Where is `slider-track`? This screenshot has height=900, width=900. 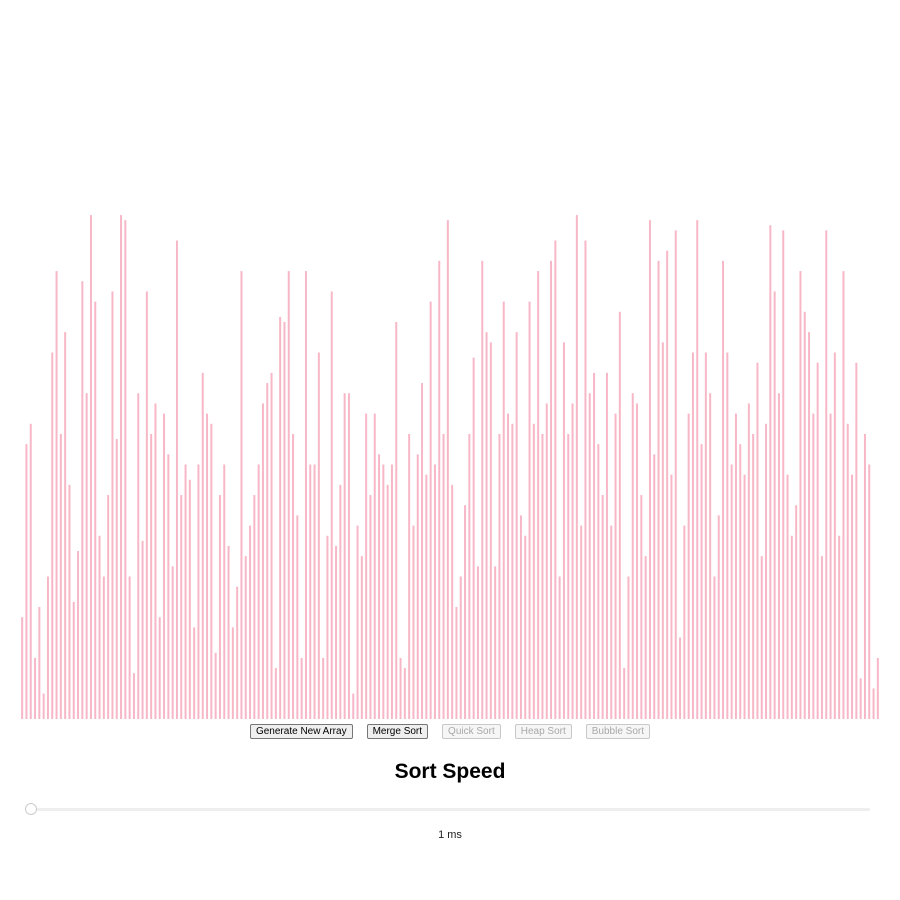
slider-track is located at coordinates (448, 809).